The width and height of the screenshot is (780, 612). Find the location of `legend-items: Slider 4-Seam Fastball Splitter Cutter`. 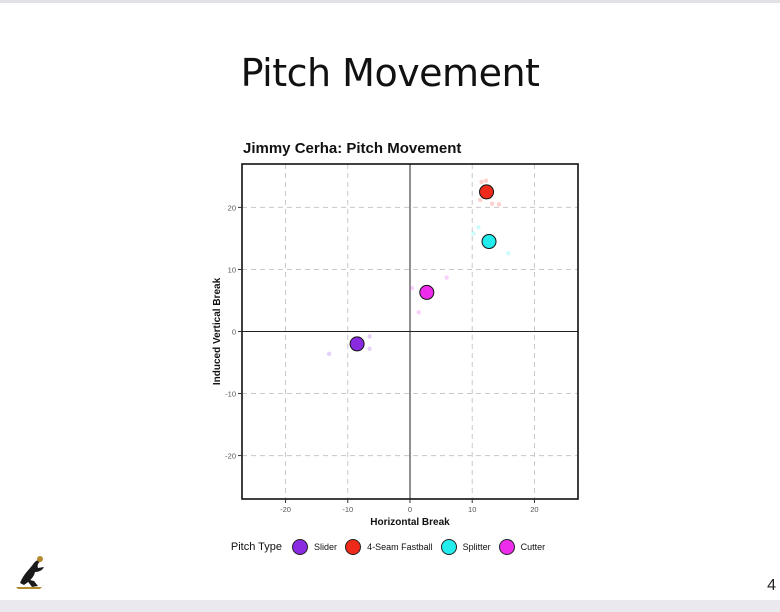

legend-items: Slider 4-Seam Fastball Splitter Cutter is located at coordinates (418, 547).